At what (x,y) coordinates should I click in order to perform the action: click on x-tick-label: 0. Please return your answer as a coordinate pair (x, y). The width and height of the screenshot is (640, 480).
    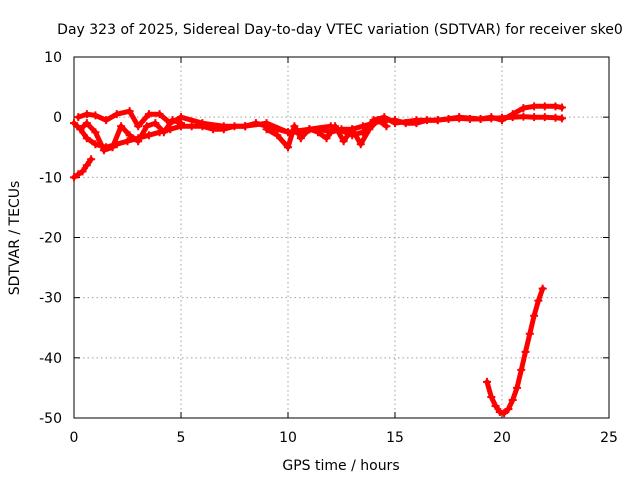
    Looking at the image, I should click on (74, 438).